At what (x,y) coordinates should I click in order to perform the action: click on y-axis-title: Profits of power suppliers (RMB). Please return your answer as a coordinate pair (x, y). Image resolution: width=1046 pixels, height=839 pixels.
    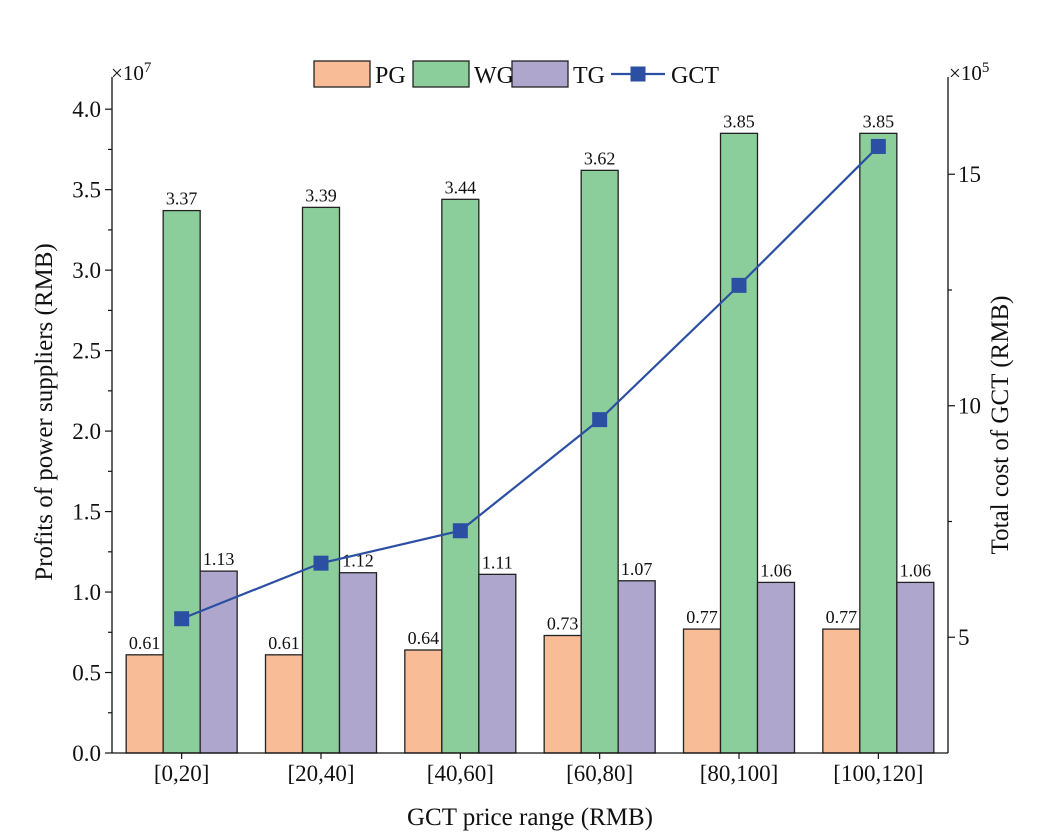
    Looking at the image, I should click on (44, 411).